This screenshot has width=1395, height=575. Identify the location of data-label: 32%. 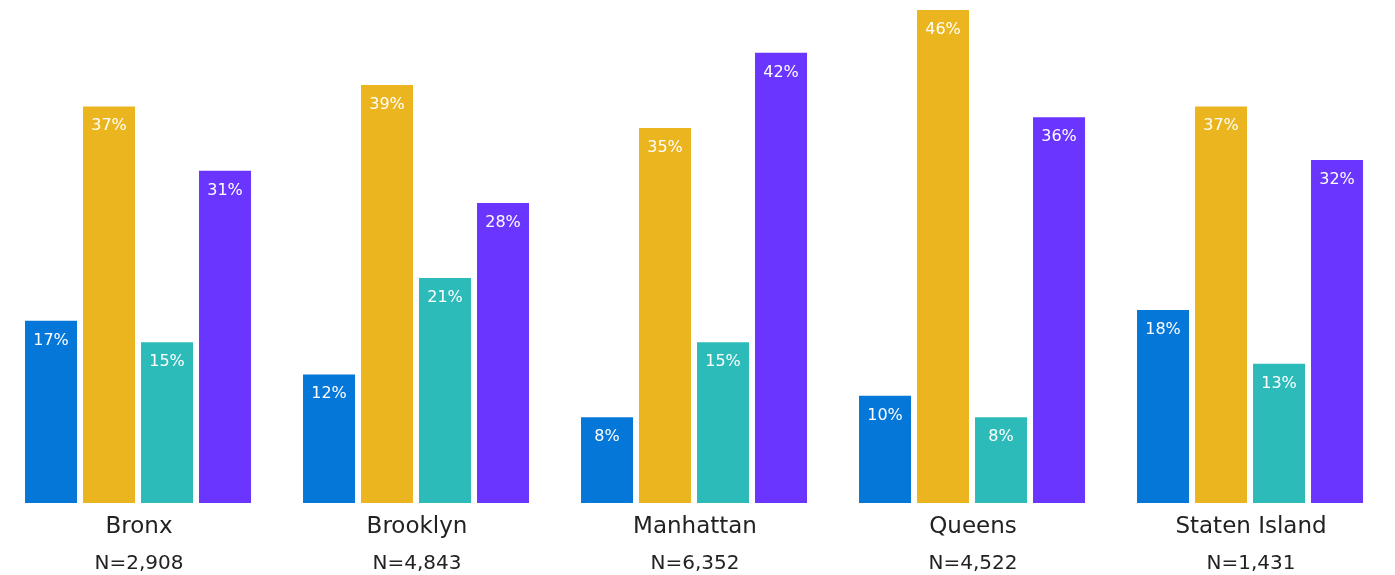
(1337, 179).